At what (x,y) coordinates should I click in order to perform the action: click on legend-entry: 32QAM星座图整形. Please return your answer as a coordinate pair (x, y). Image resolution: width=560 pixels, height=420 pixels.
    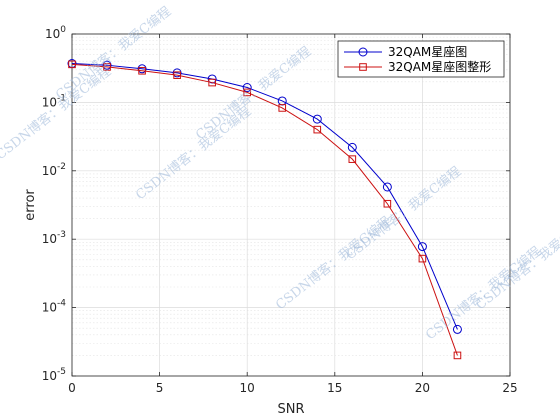
    Looking at the image, I should click on (417, 66).